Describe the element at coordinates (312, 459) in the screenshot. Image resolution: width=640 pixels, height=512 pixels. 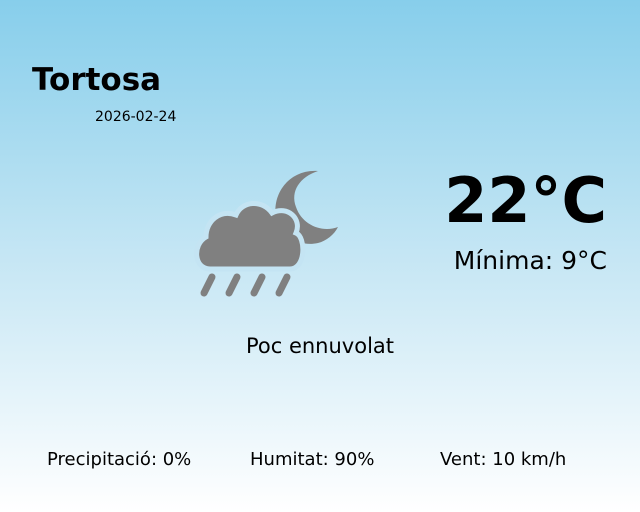
I see `humidity-stat: Humitat: 90%` at that location.